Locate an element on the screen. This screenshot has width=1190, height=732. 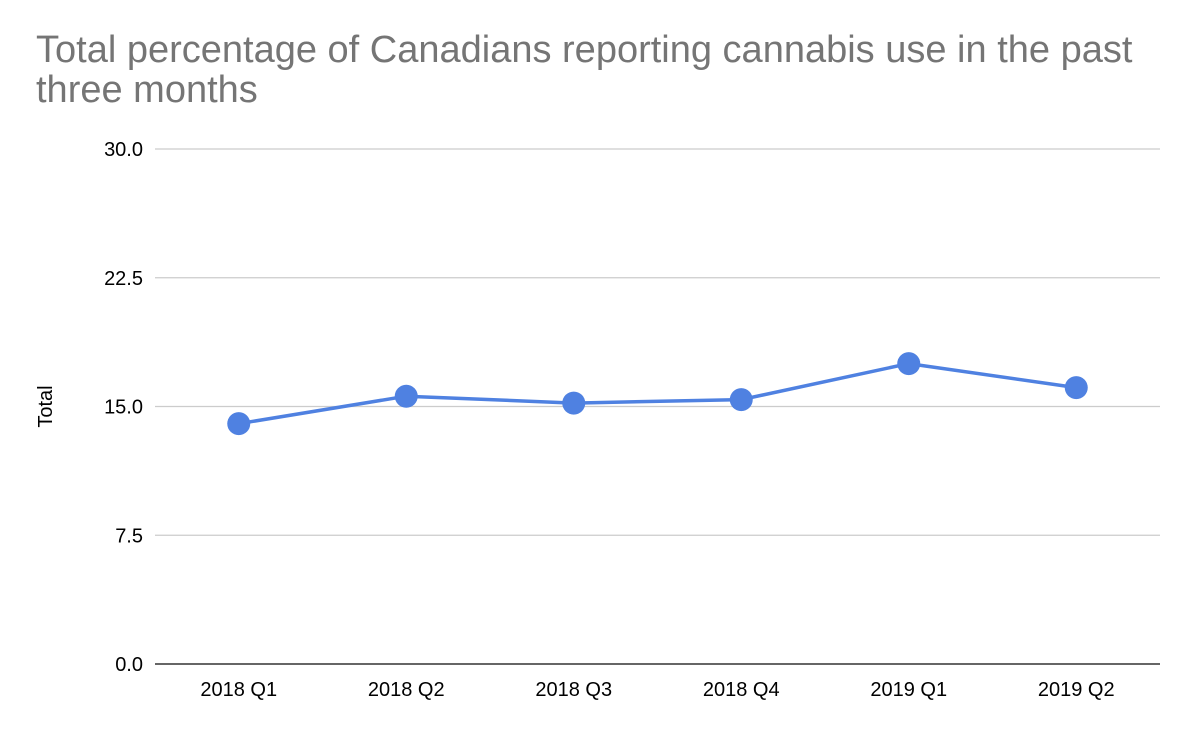
y-axis-title: Total is located at coordinates (46, 406).